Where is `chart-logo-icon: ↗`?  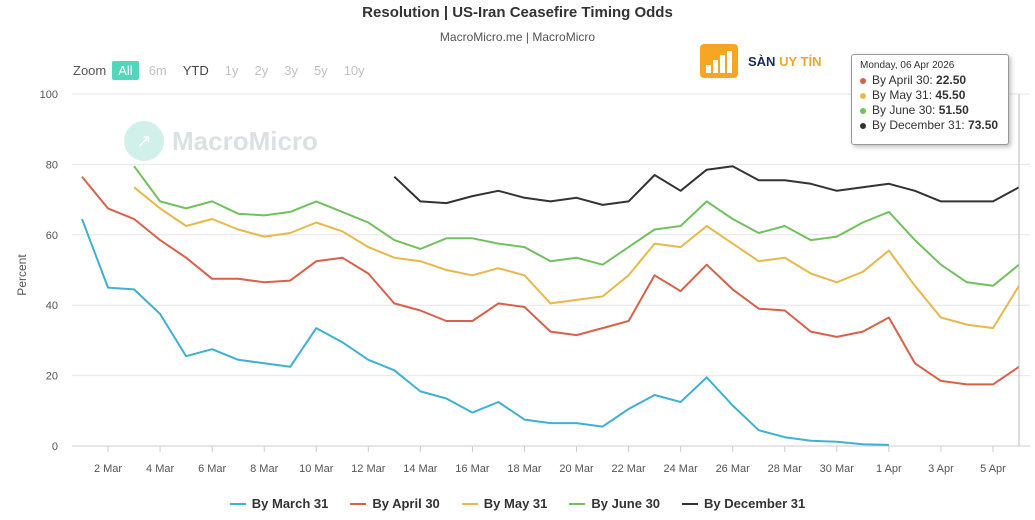
chart-logo-icon: ↗ is located at coordinates (144, 141).